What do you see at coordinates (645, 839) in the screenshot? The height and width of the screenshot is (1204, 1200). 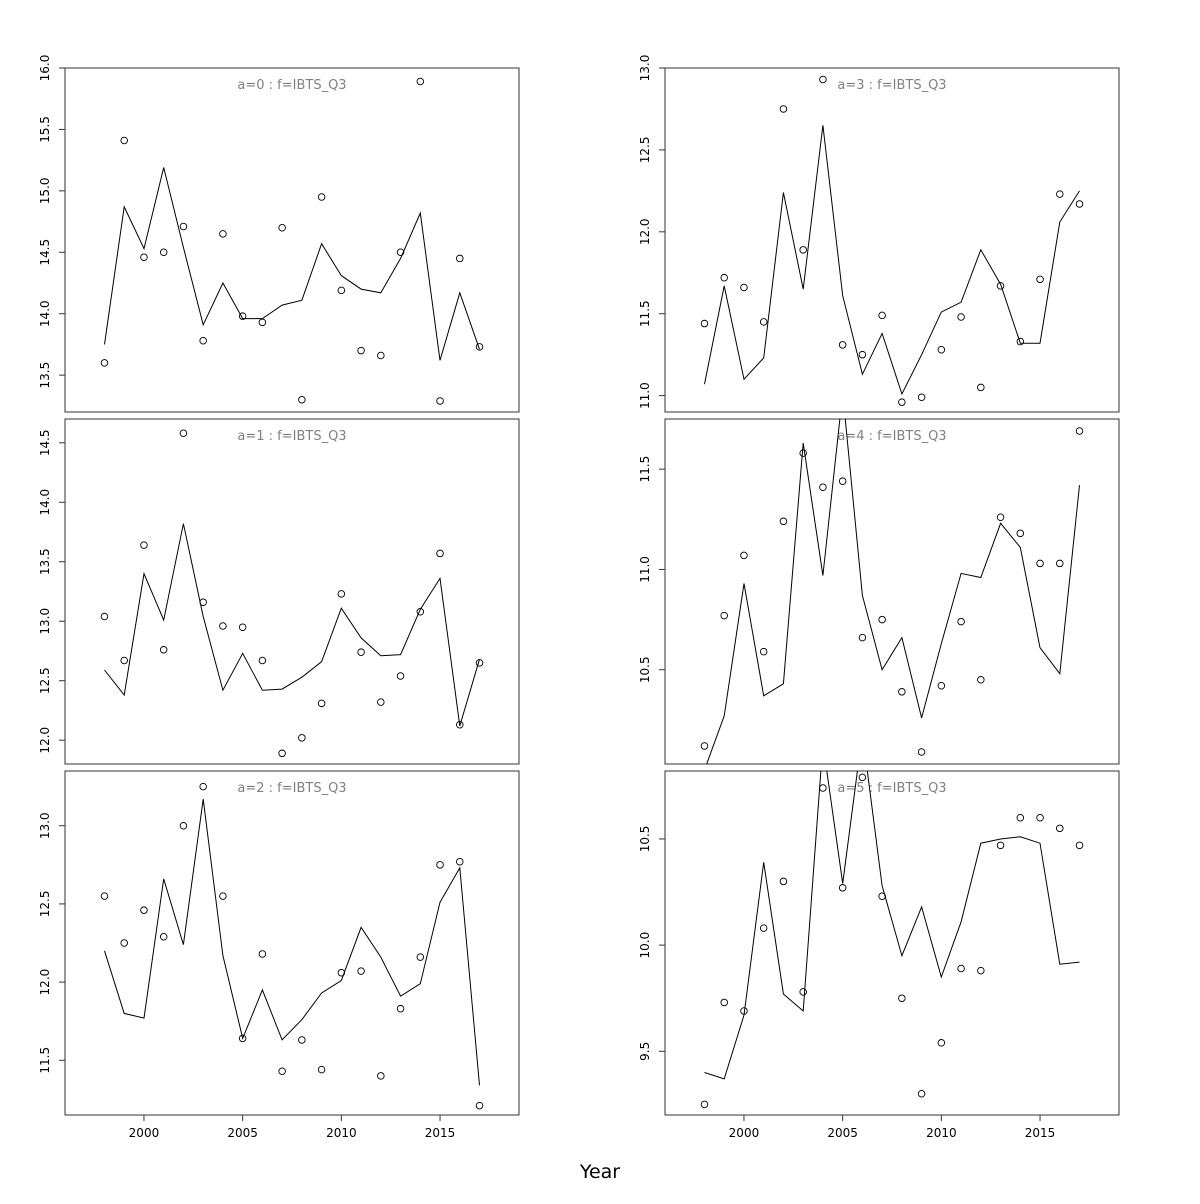 I see `y-tick-label: 10.5` at bounding box center [645, 839].